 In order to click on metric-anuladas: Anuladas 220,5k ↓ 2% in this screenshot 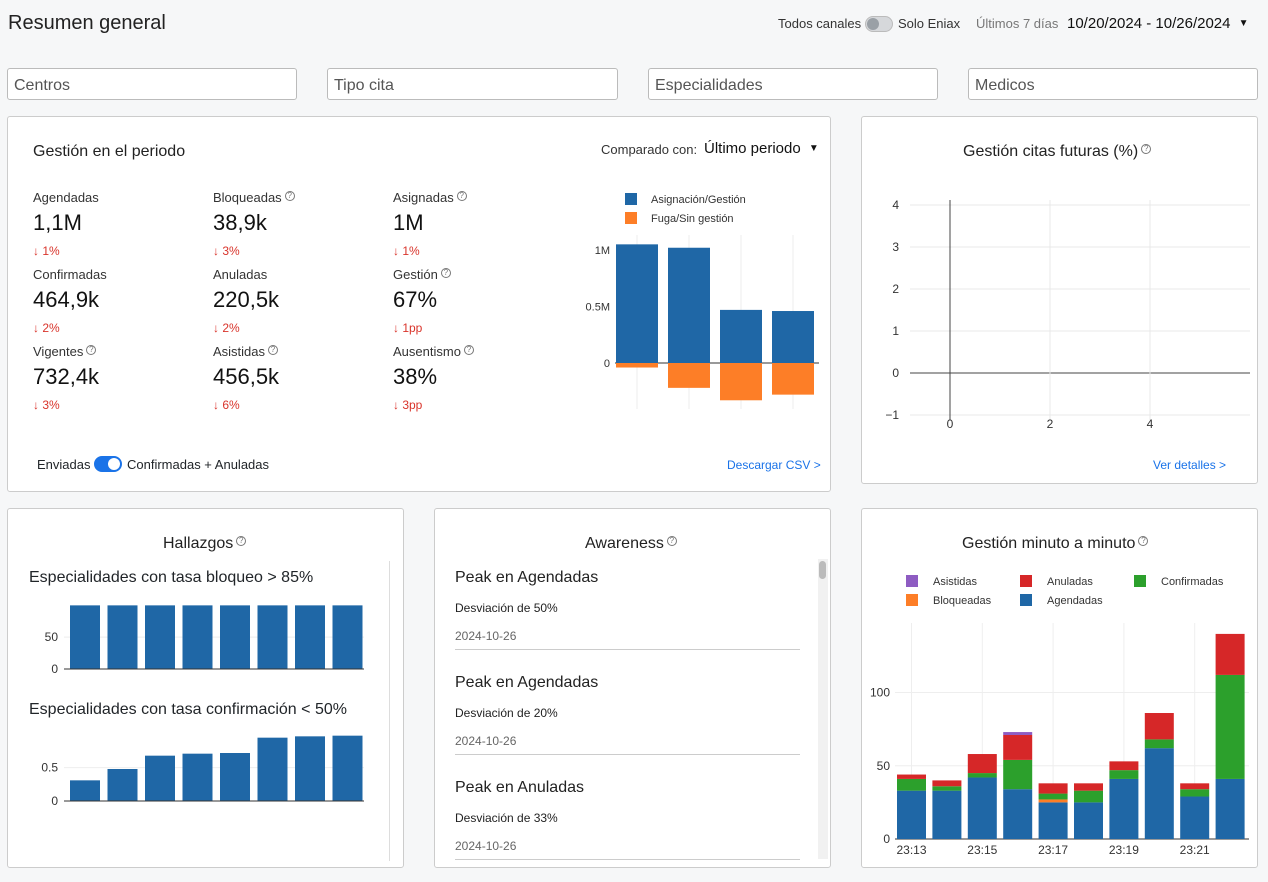, I will do `click(293, 301)`.